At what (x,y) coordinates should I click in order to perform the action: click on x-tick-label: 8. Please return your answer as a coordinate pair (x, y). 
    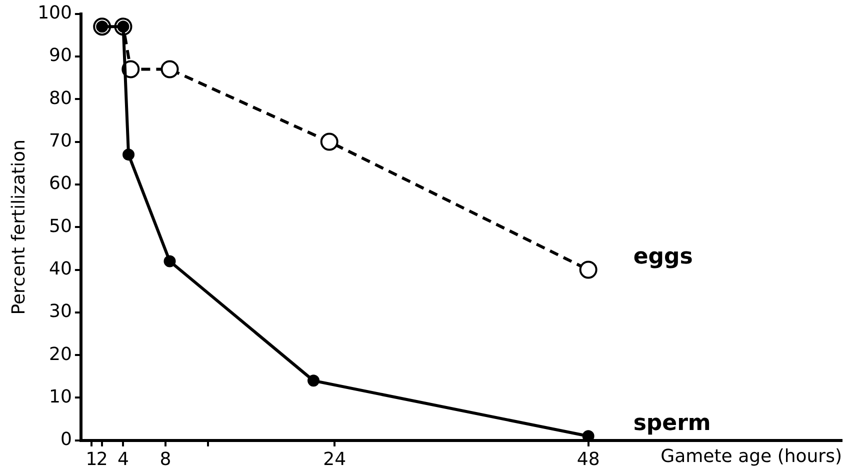
    Looking at the image, I should click on (166, 459).